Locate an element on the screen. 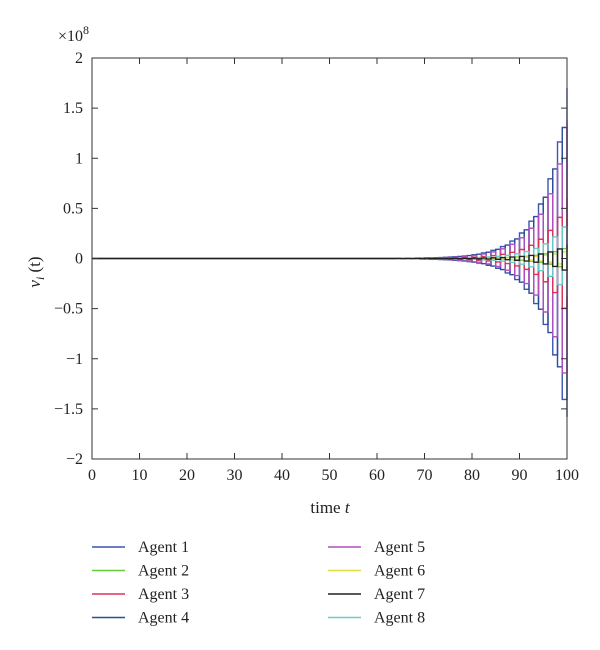 This screenshot has width=600, height=650. y-tick-label: 1 is located at coordinates (79, 158).